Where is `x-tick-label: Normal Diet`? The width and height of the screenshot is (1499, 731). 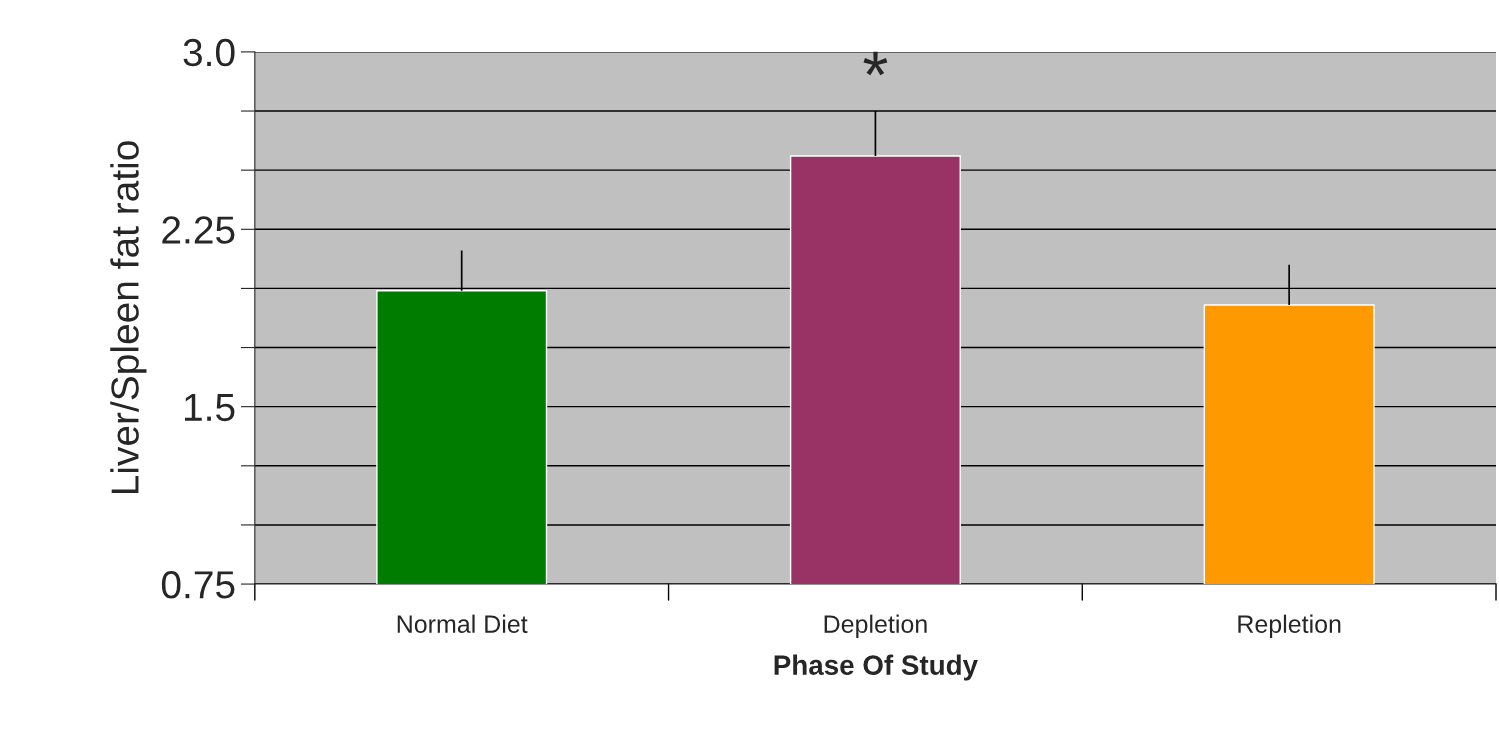 x-tick-label: Normal Diet is located at coordinates (462, 623).